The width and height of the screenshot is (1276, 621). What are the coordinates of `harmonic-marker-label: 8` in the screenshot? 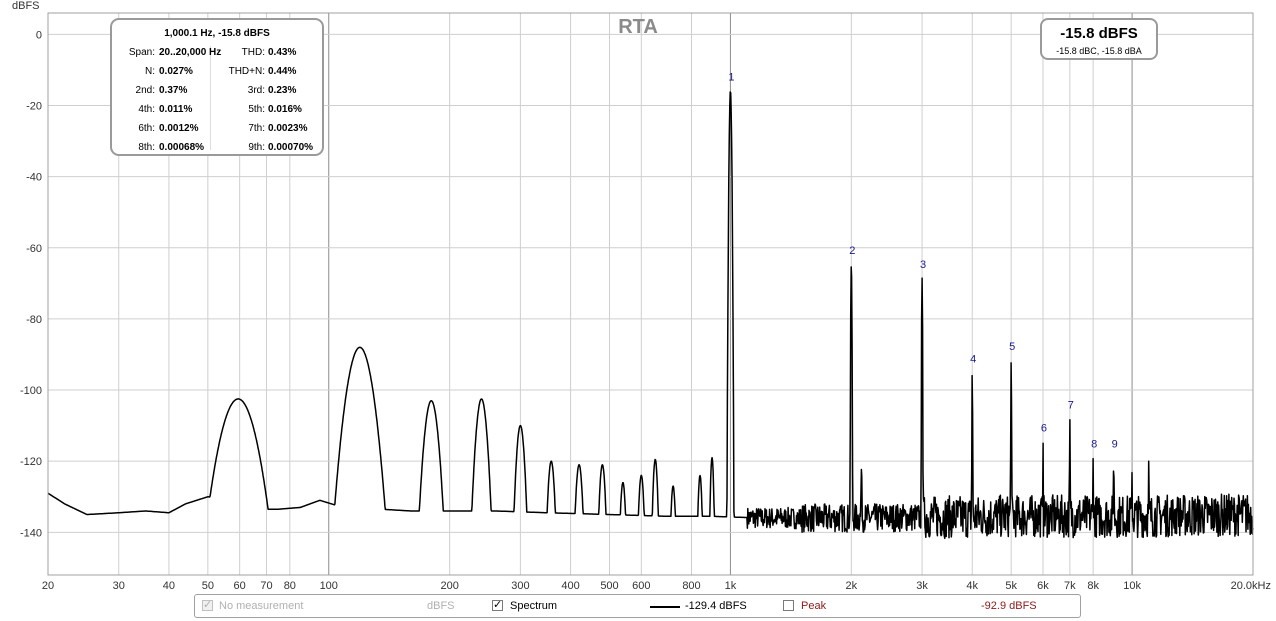 It's located at (1094, 445).